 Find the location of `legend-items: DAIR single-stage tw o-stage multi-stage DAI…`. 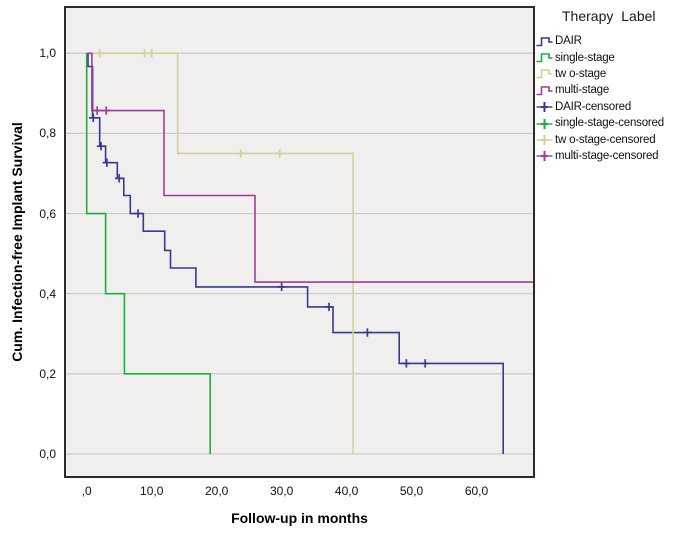

legend-items: DAIR single-stage tw o-stage multi-stage DAI… is located at coordinates (614, 98).